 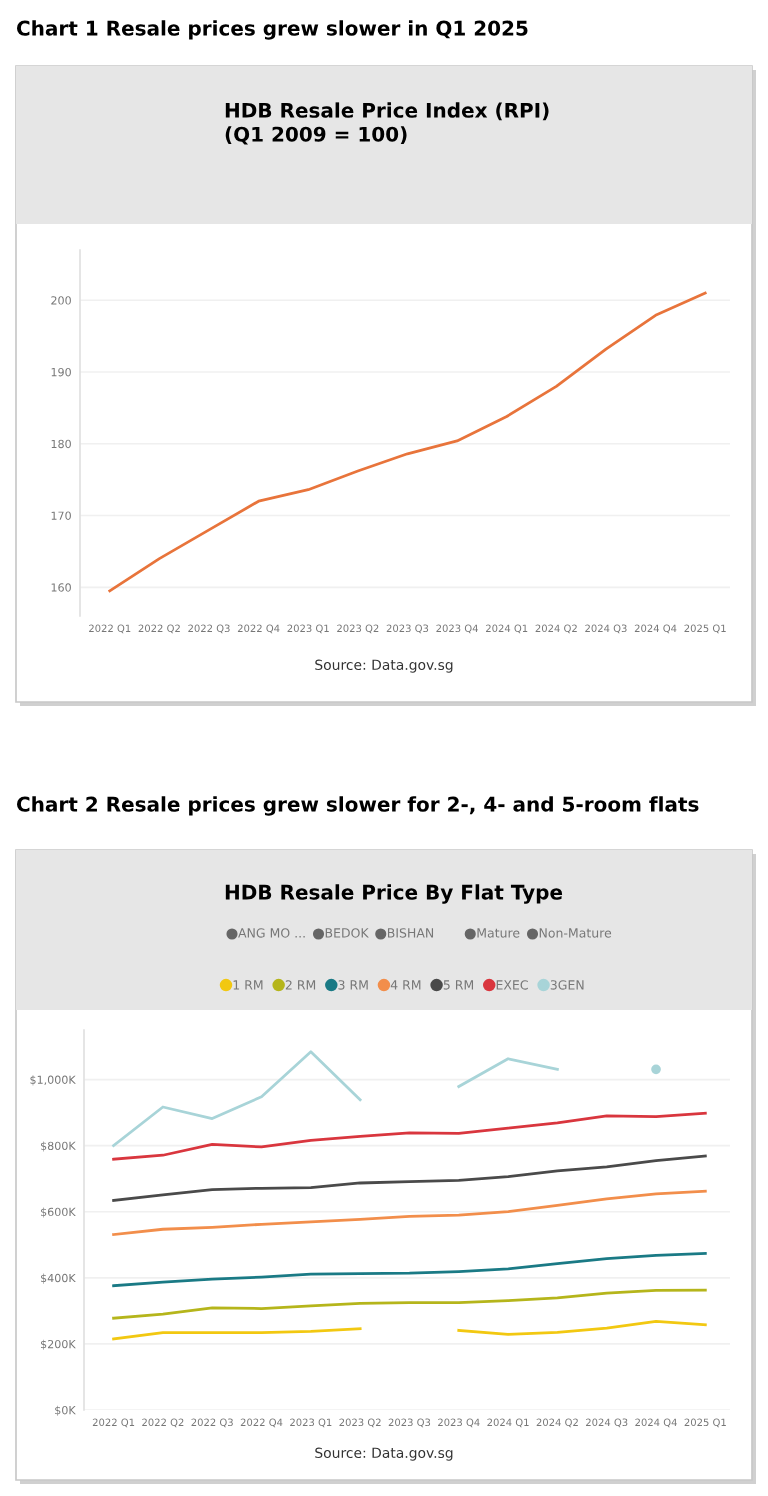 What do you see at coordinates (387, 123) in the screenshot?
I see `chart-subtitle: HDB Resale Price Index (RPI) (Q1 2009 = 100)` at bounding box center [387, 123].